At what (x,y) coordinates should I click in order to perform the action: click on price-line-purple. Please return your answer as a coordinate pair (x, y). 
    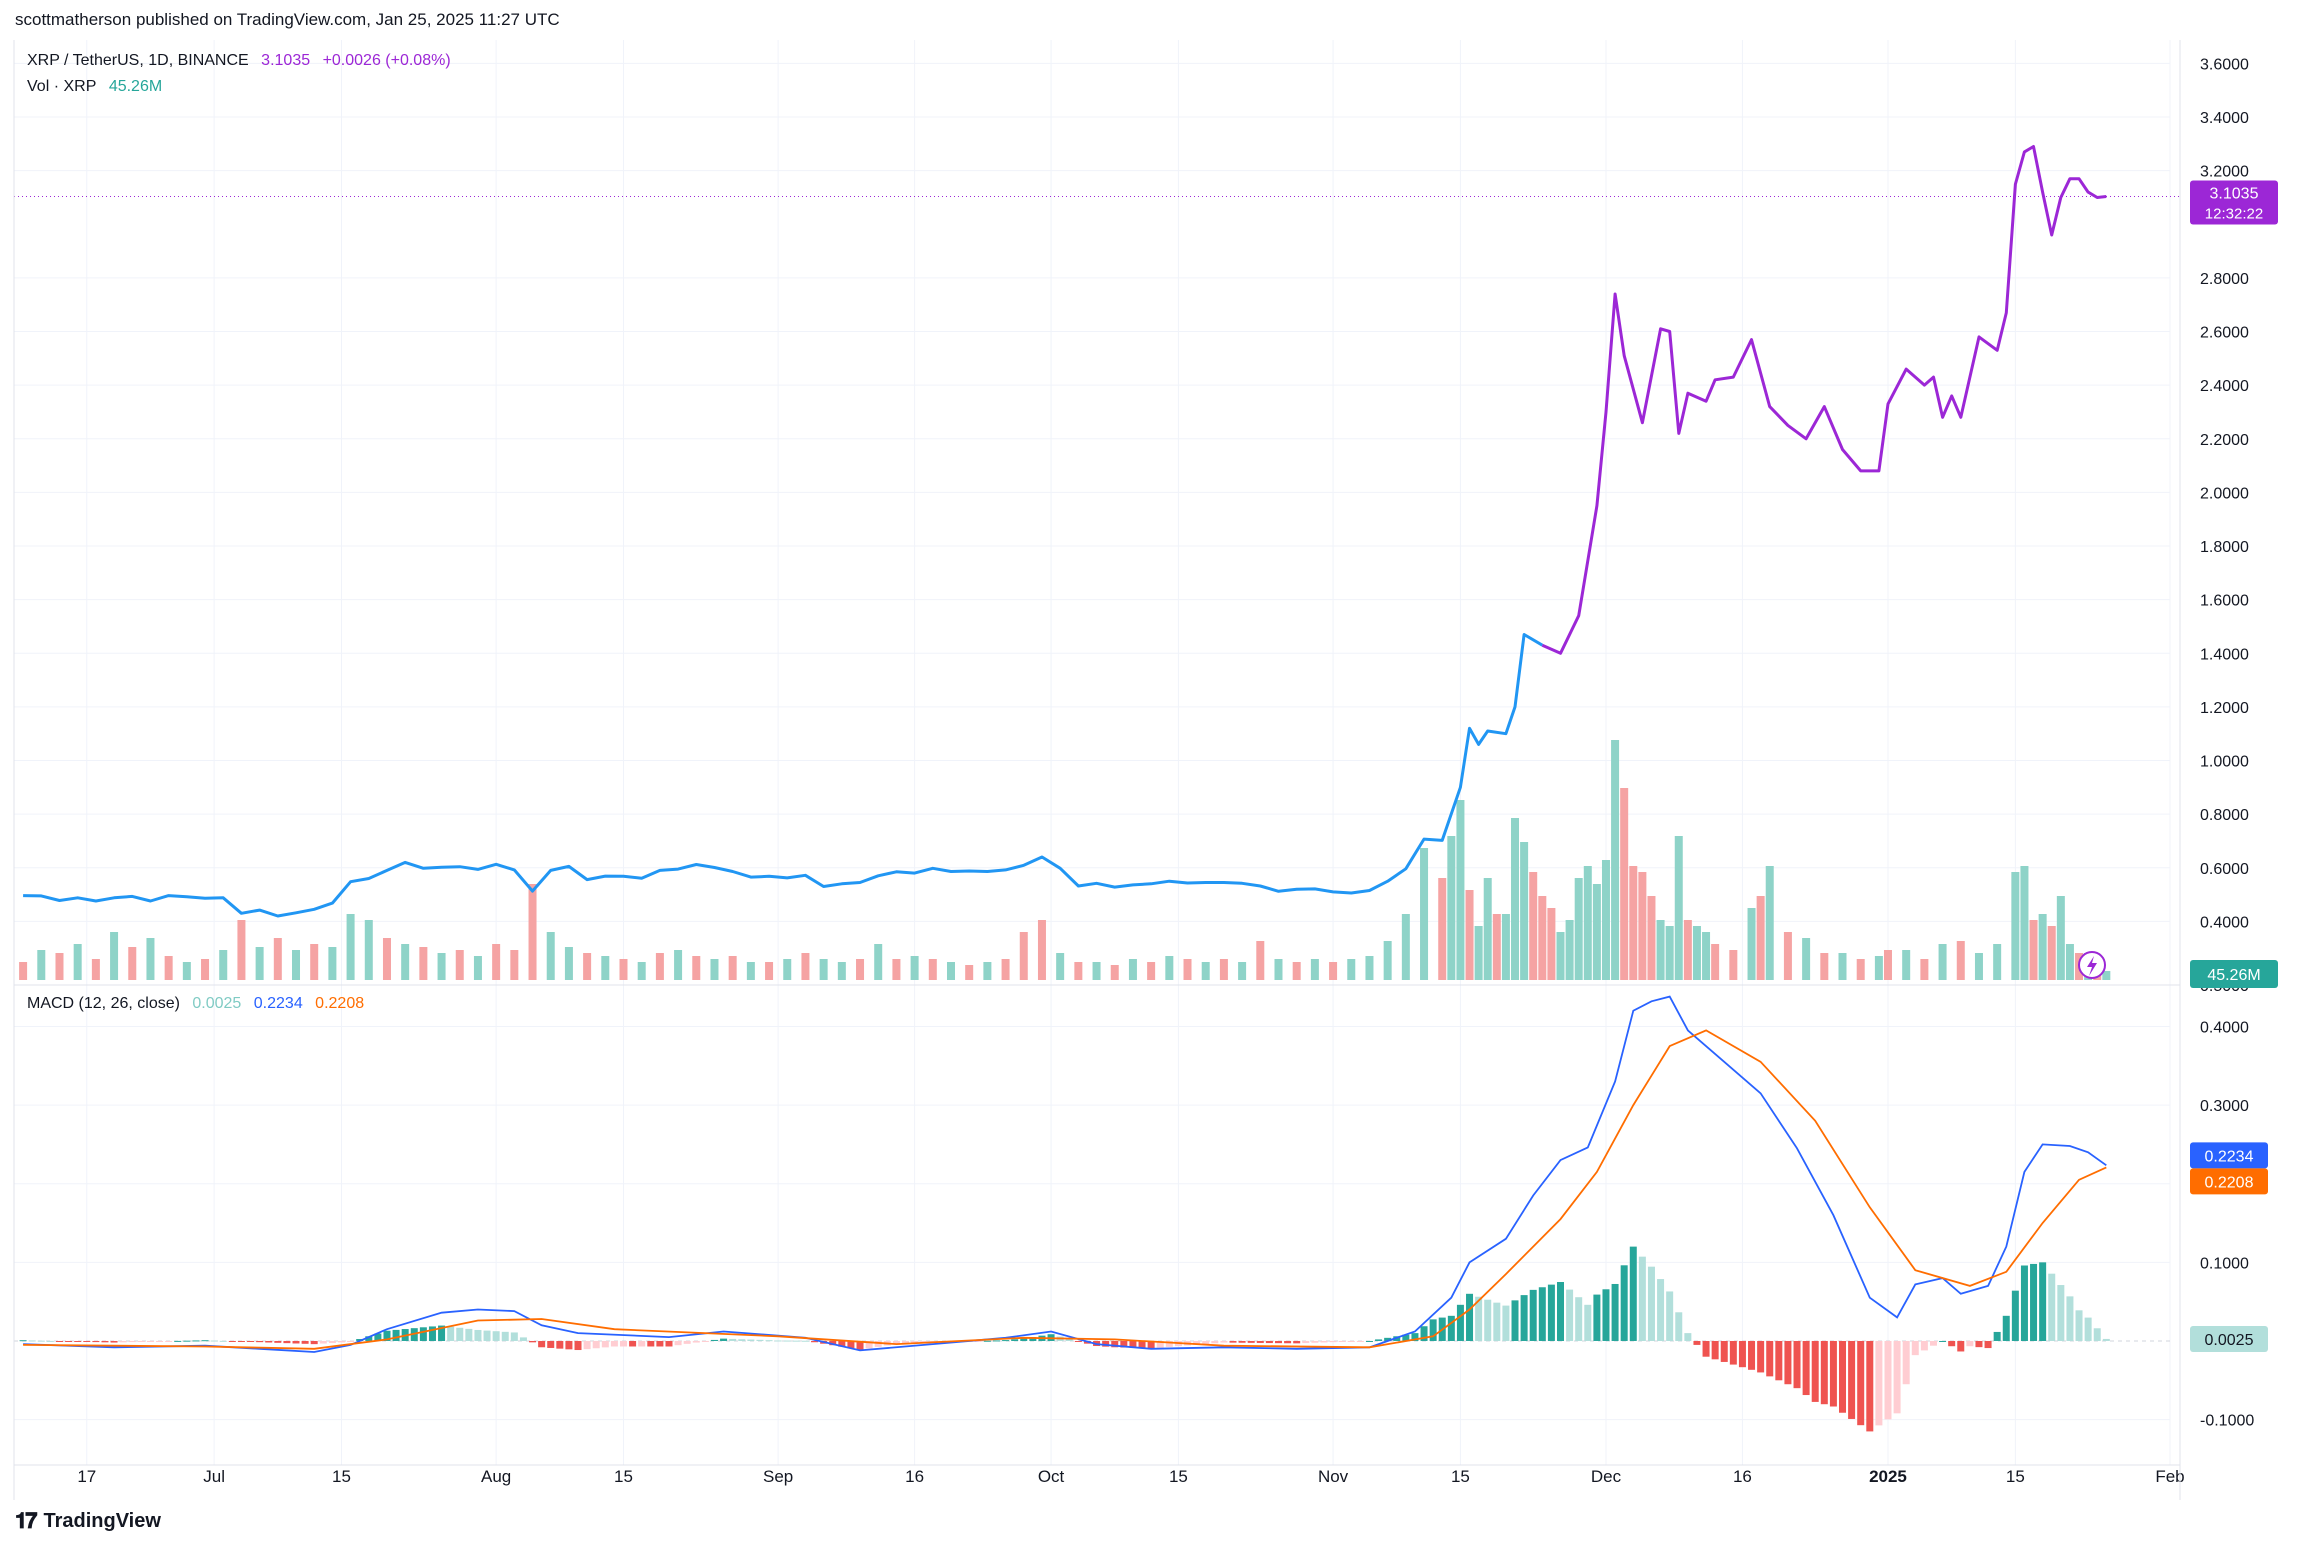
    Looking at the image, I should click on (1824, 400).